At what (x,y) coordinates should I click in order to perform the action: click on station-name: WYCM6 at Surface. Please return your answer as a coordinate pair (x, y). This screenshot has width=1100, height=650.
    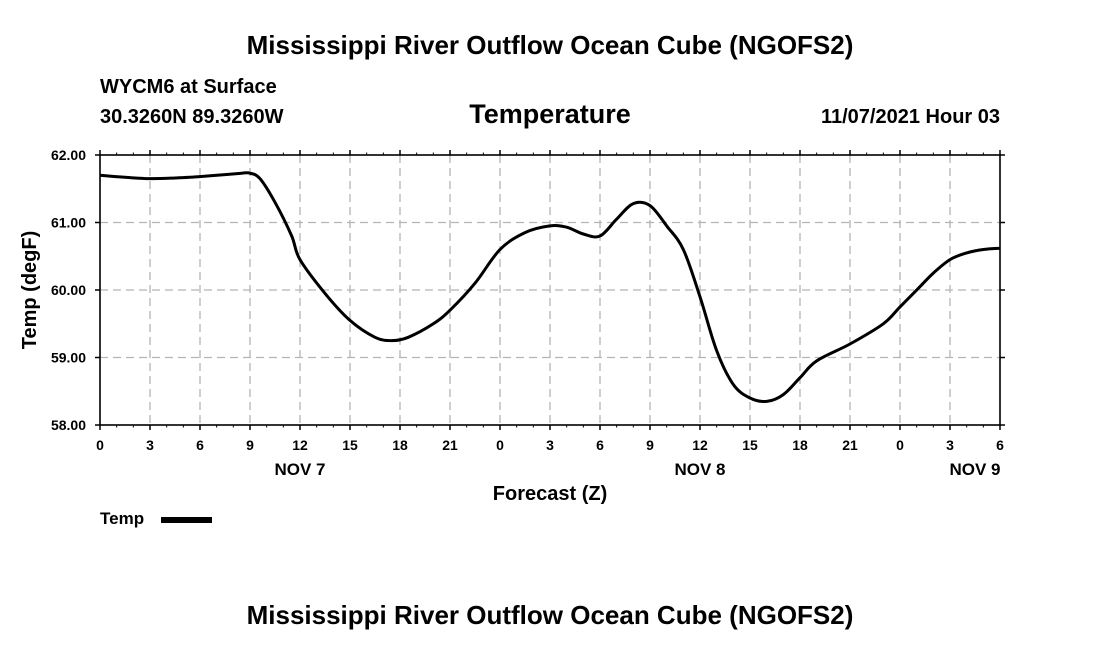
    Looking at the image, I should click on (188, 87).